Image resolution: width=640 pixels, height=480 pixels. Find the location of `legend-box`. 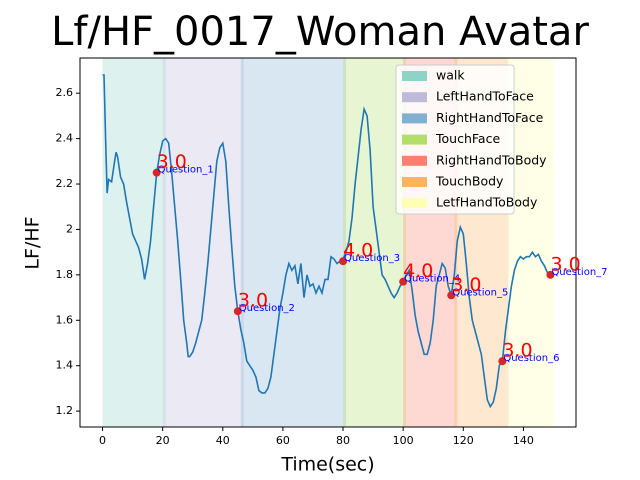

legend-box is located at coordinates (455, 139).